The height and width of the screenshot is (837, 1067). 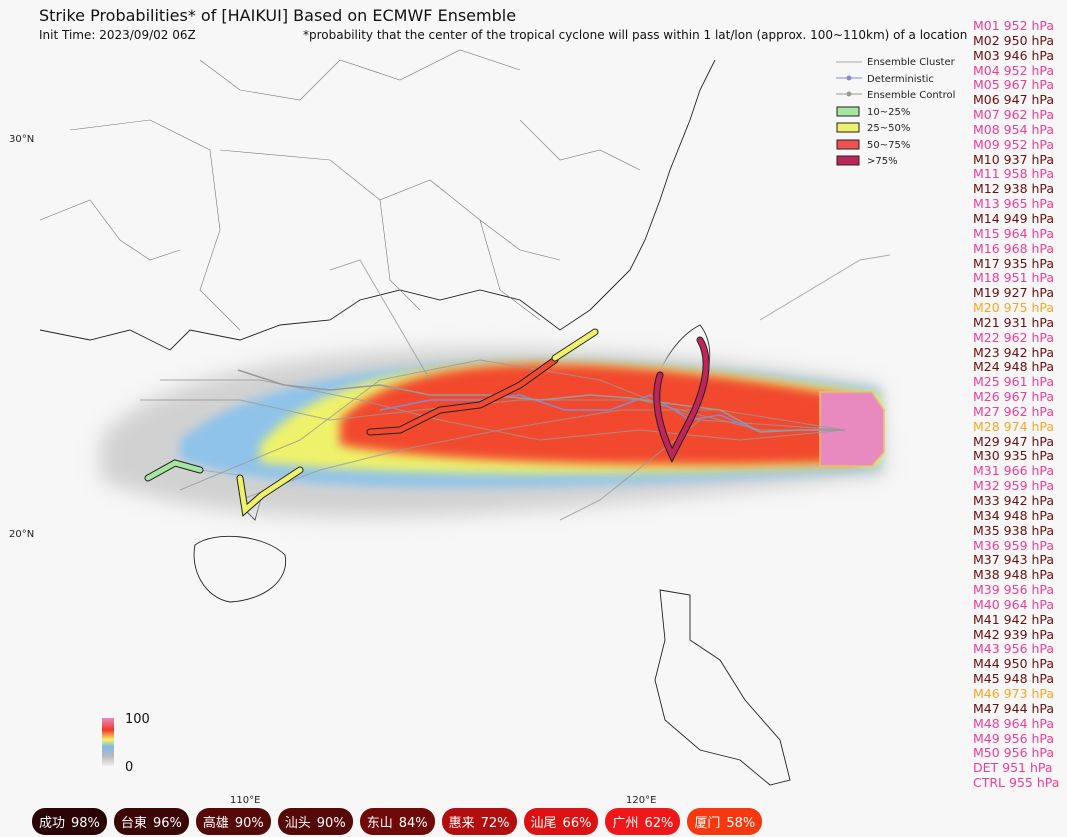 I want to click on city-badge: 惠来 72%, so click(x=479, y=821).